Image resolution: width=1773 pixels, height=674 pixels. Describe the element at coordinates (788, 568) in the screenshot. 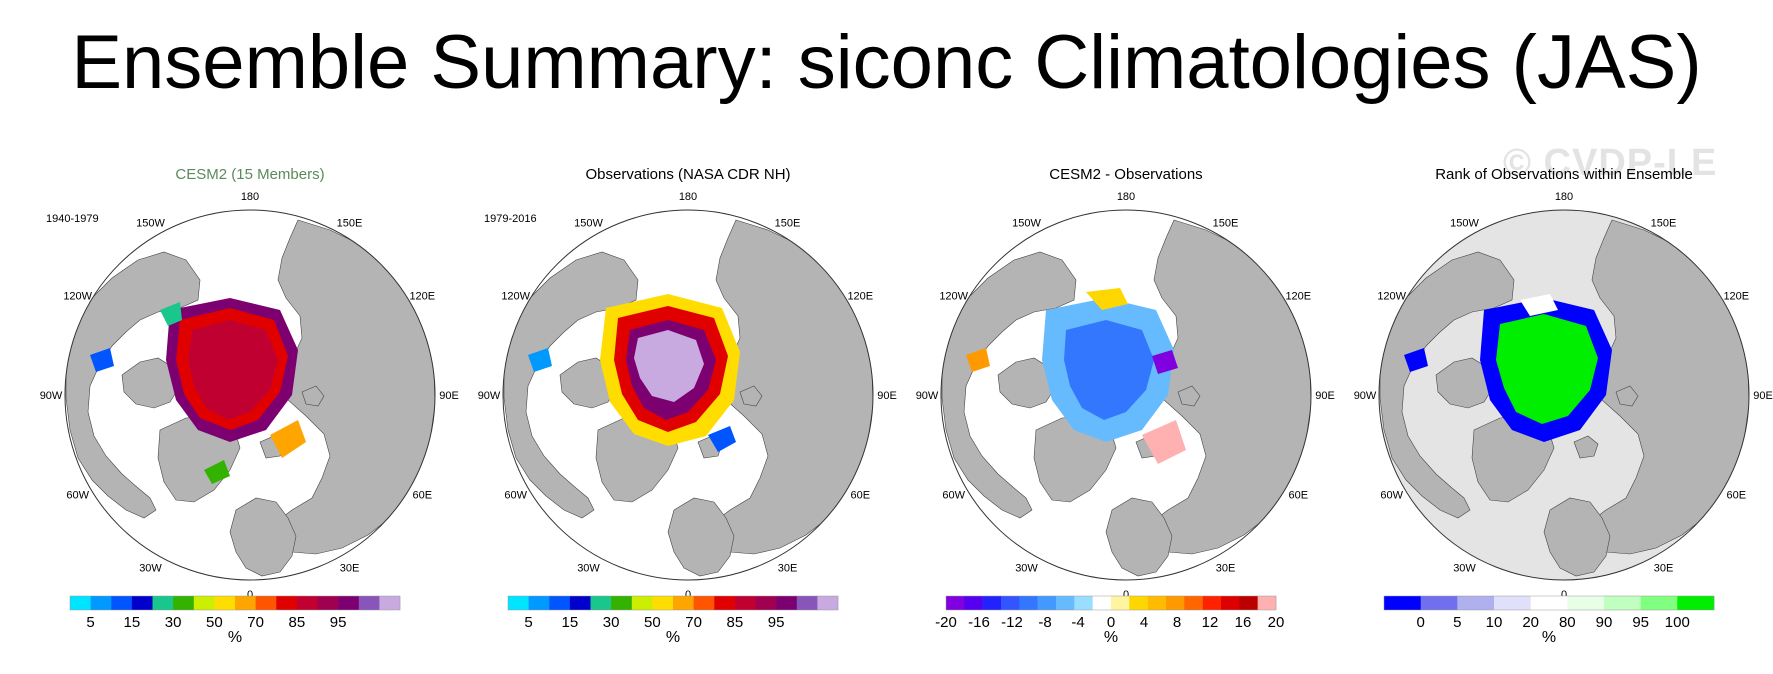

I see `longitude-label: 30E` at that location.